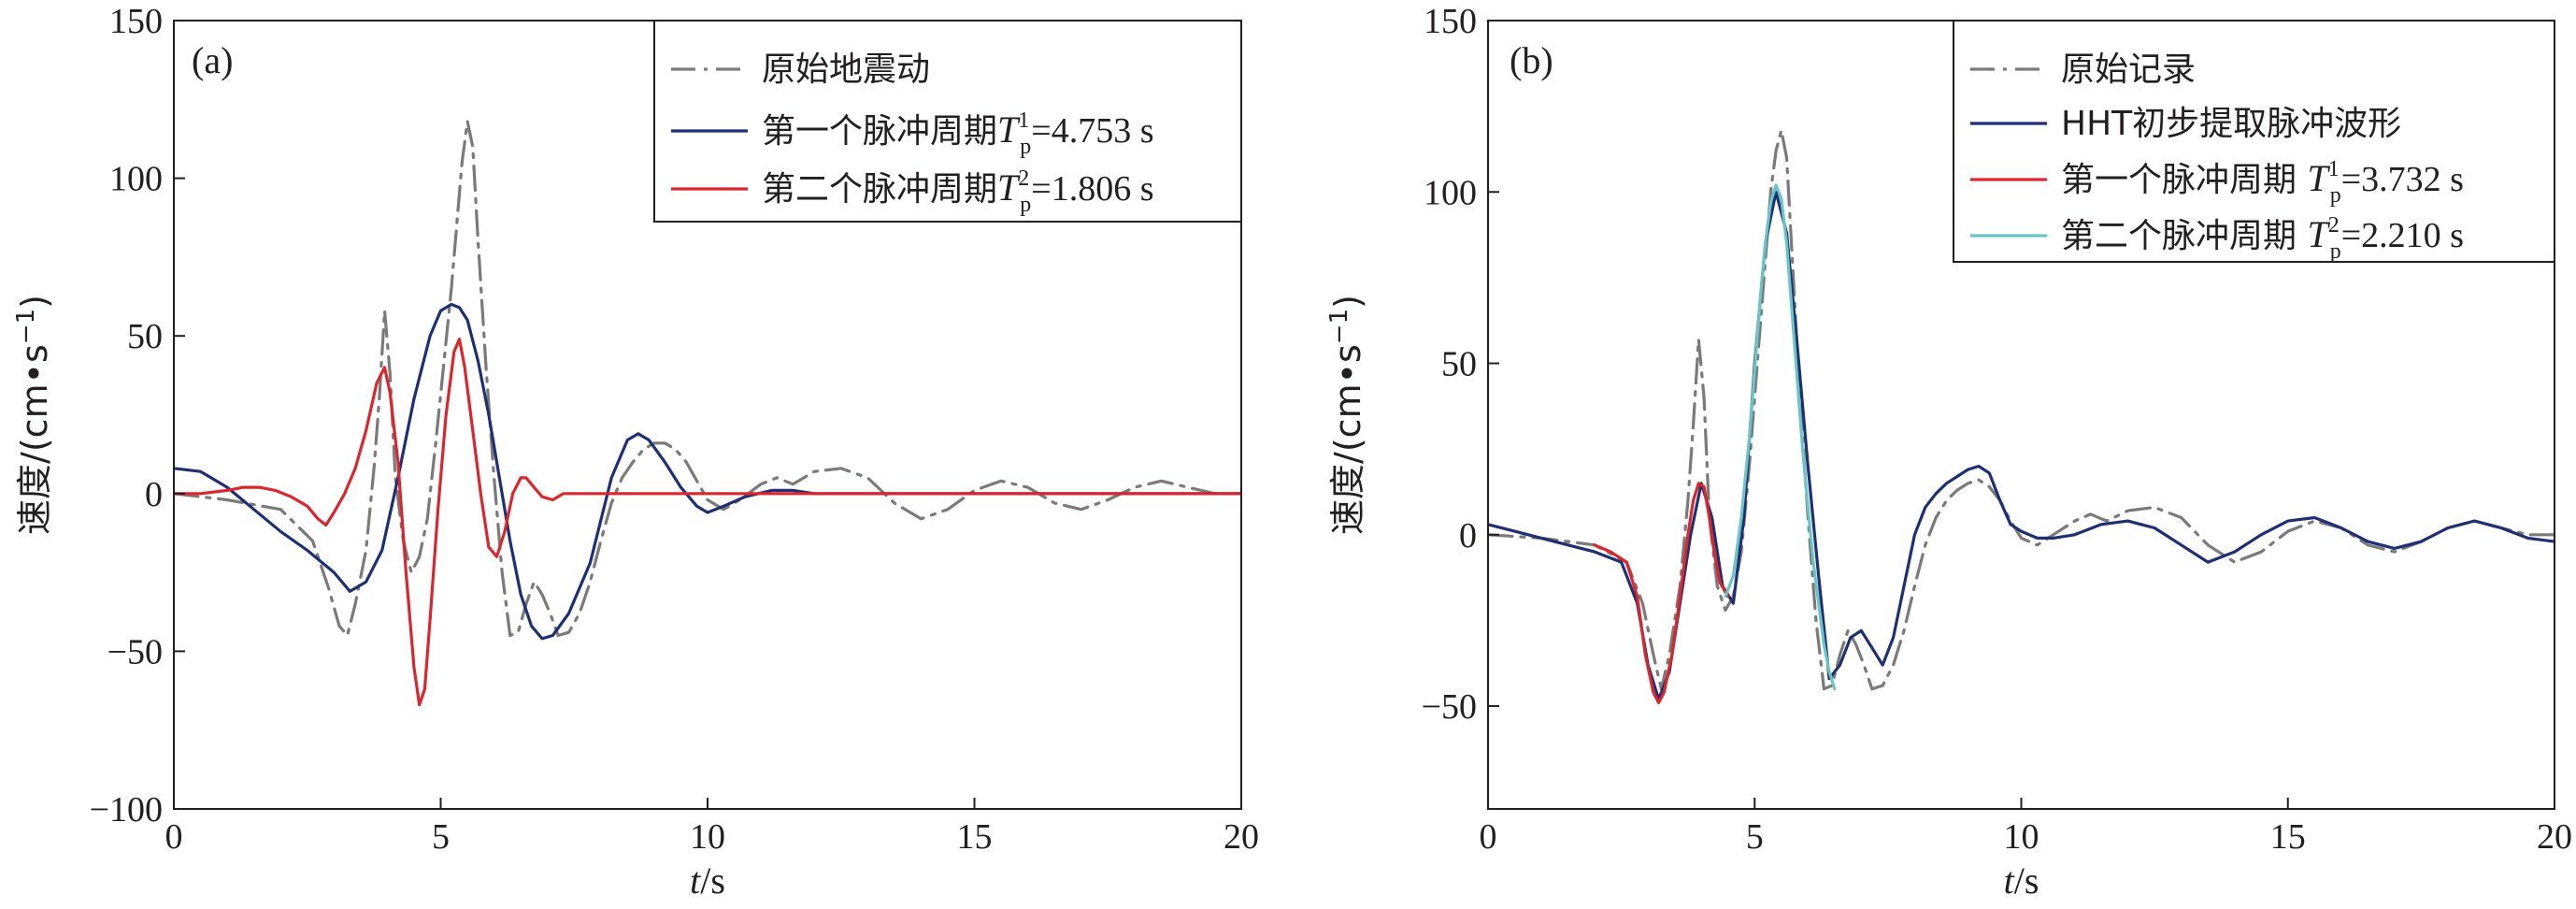 This screenshot has height=909, width=2576. What do you see at coordinates (2262, 239) in the screenshot?
I see `legend-label-3: 第二个脉冲周期 T2 p=2.210 s` at bounding box center [2262, 239].